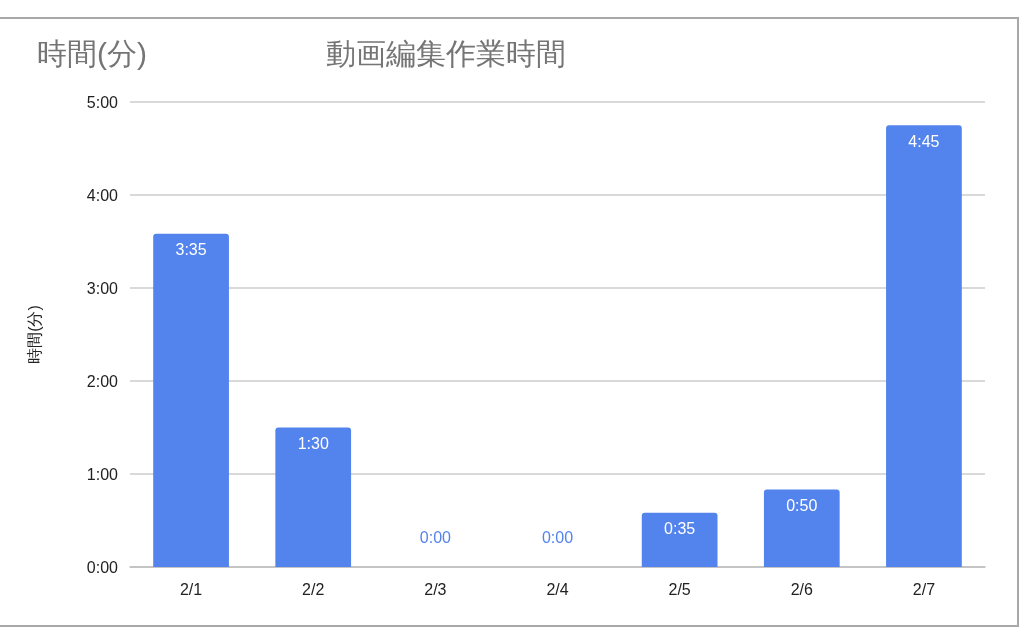 The width and height of the screenshot is (1024, 632). I want to click on data-label: 0:50, so click(802, 505).